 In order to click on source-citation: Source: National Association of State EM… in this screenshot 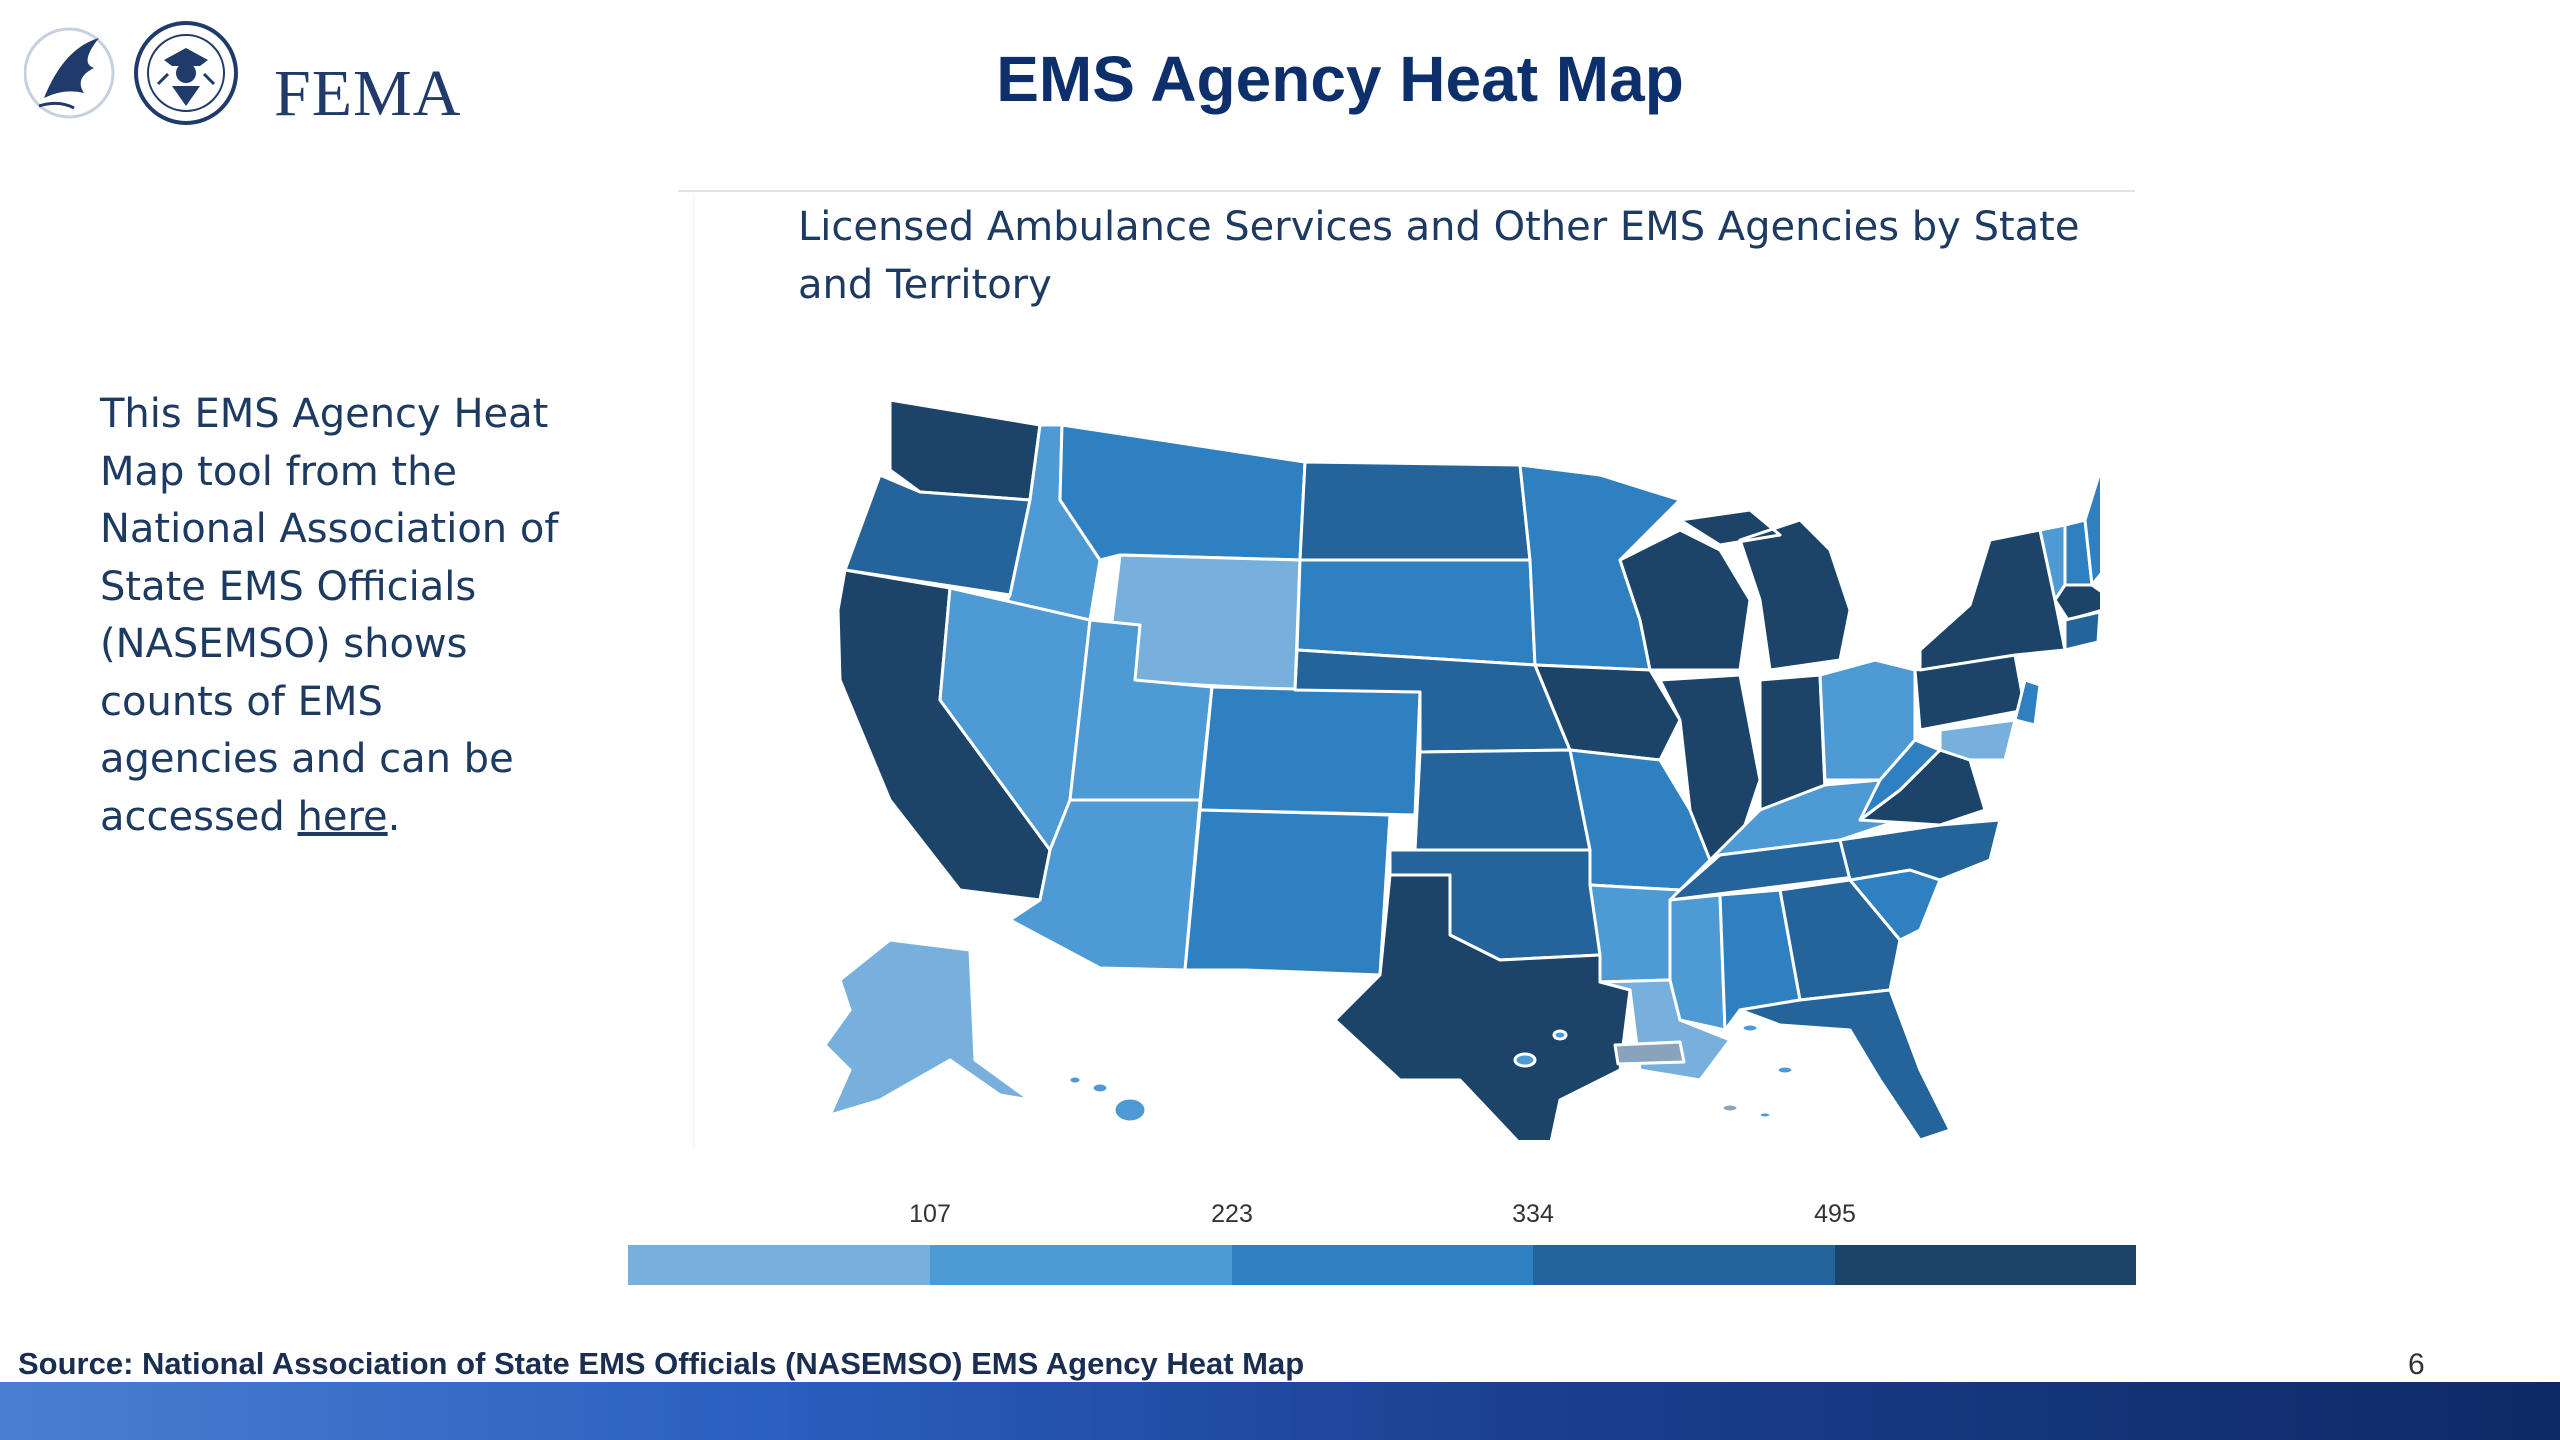, I will do `click(661, 1363)`.